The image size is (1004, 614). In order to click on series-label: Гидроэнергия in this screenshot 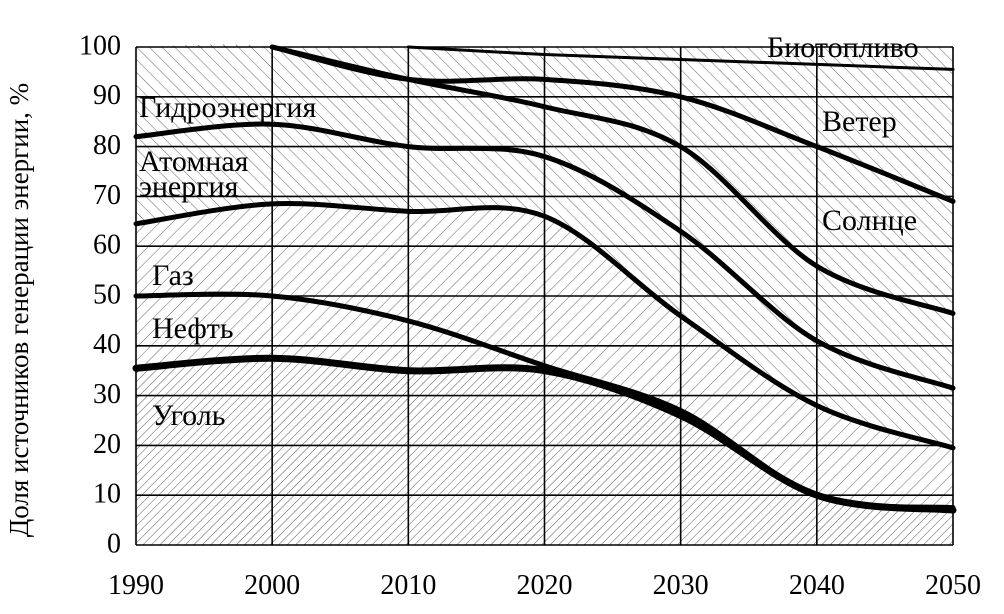, I will do `click(227, 107)`.